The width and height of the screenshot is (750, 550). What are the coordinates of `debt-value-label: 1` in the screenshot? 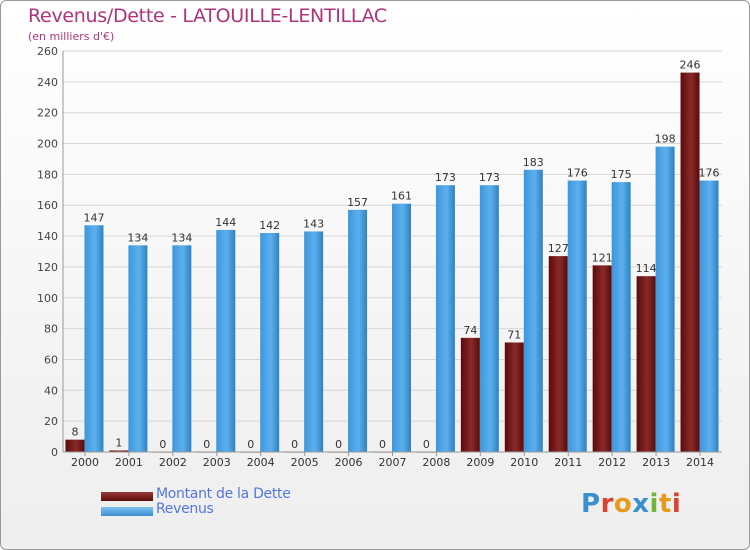 It's located at (118, 442).